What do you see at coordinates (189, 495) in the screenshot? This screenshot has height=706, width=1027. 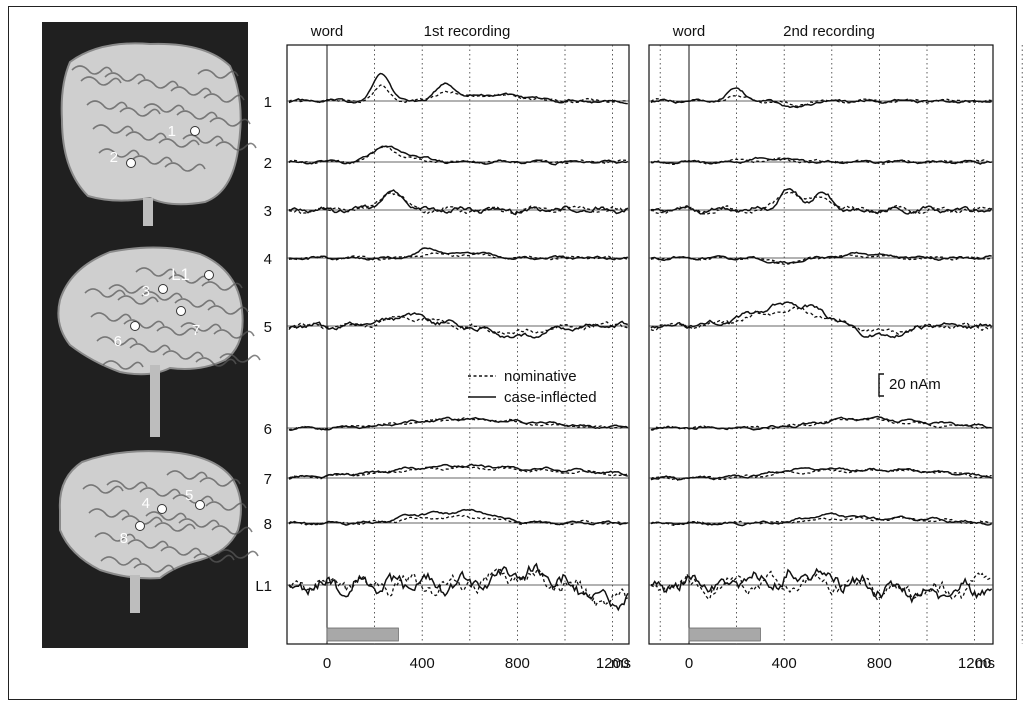 I see `source-label-5: 5` at bounding box center [189, 495].